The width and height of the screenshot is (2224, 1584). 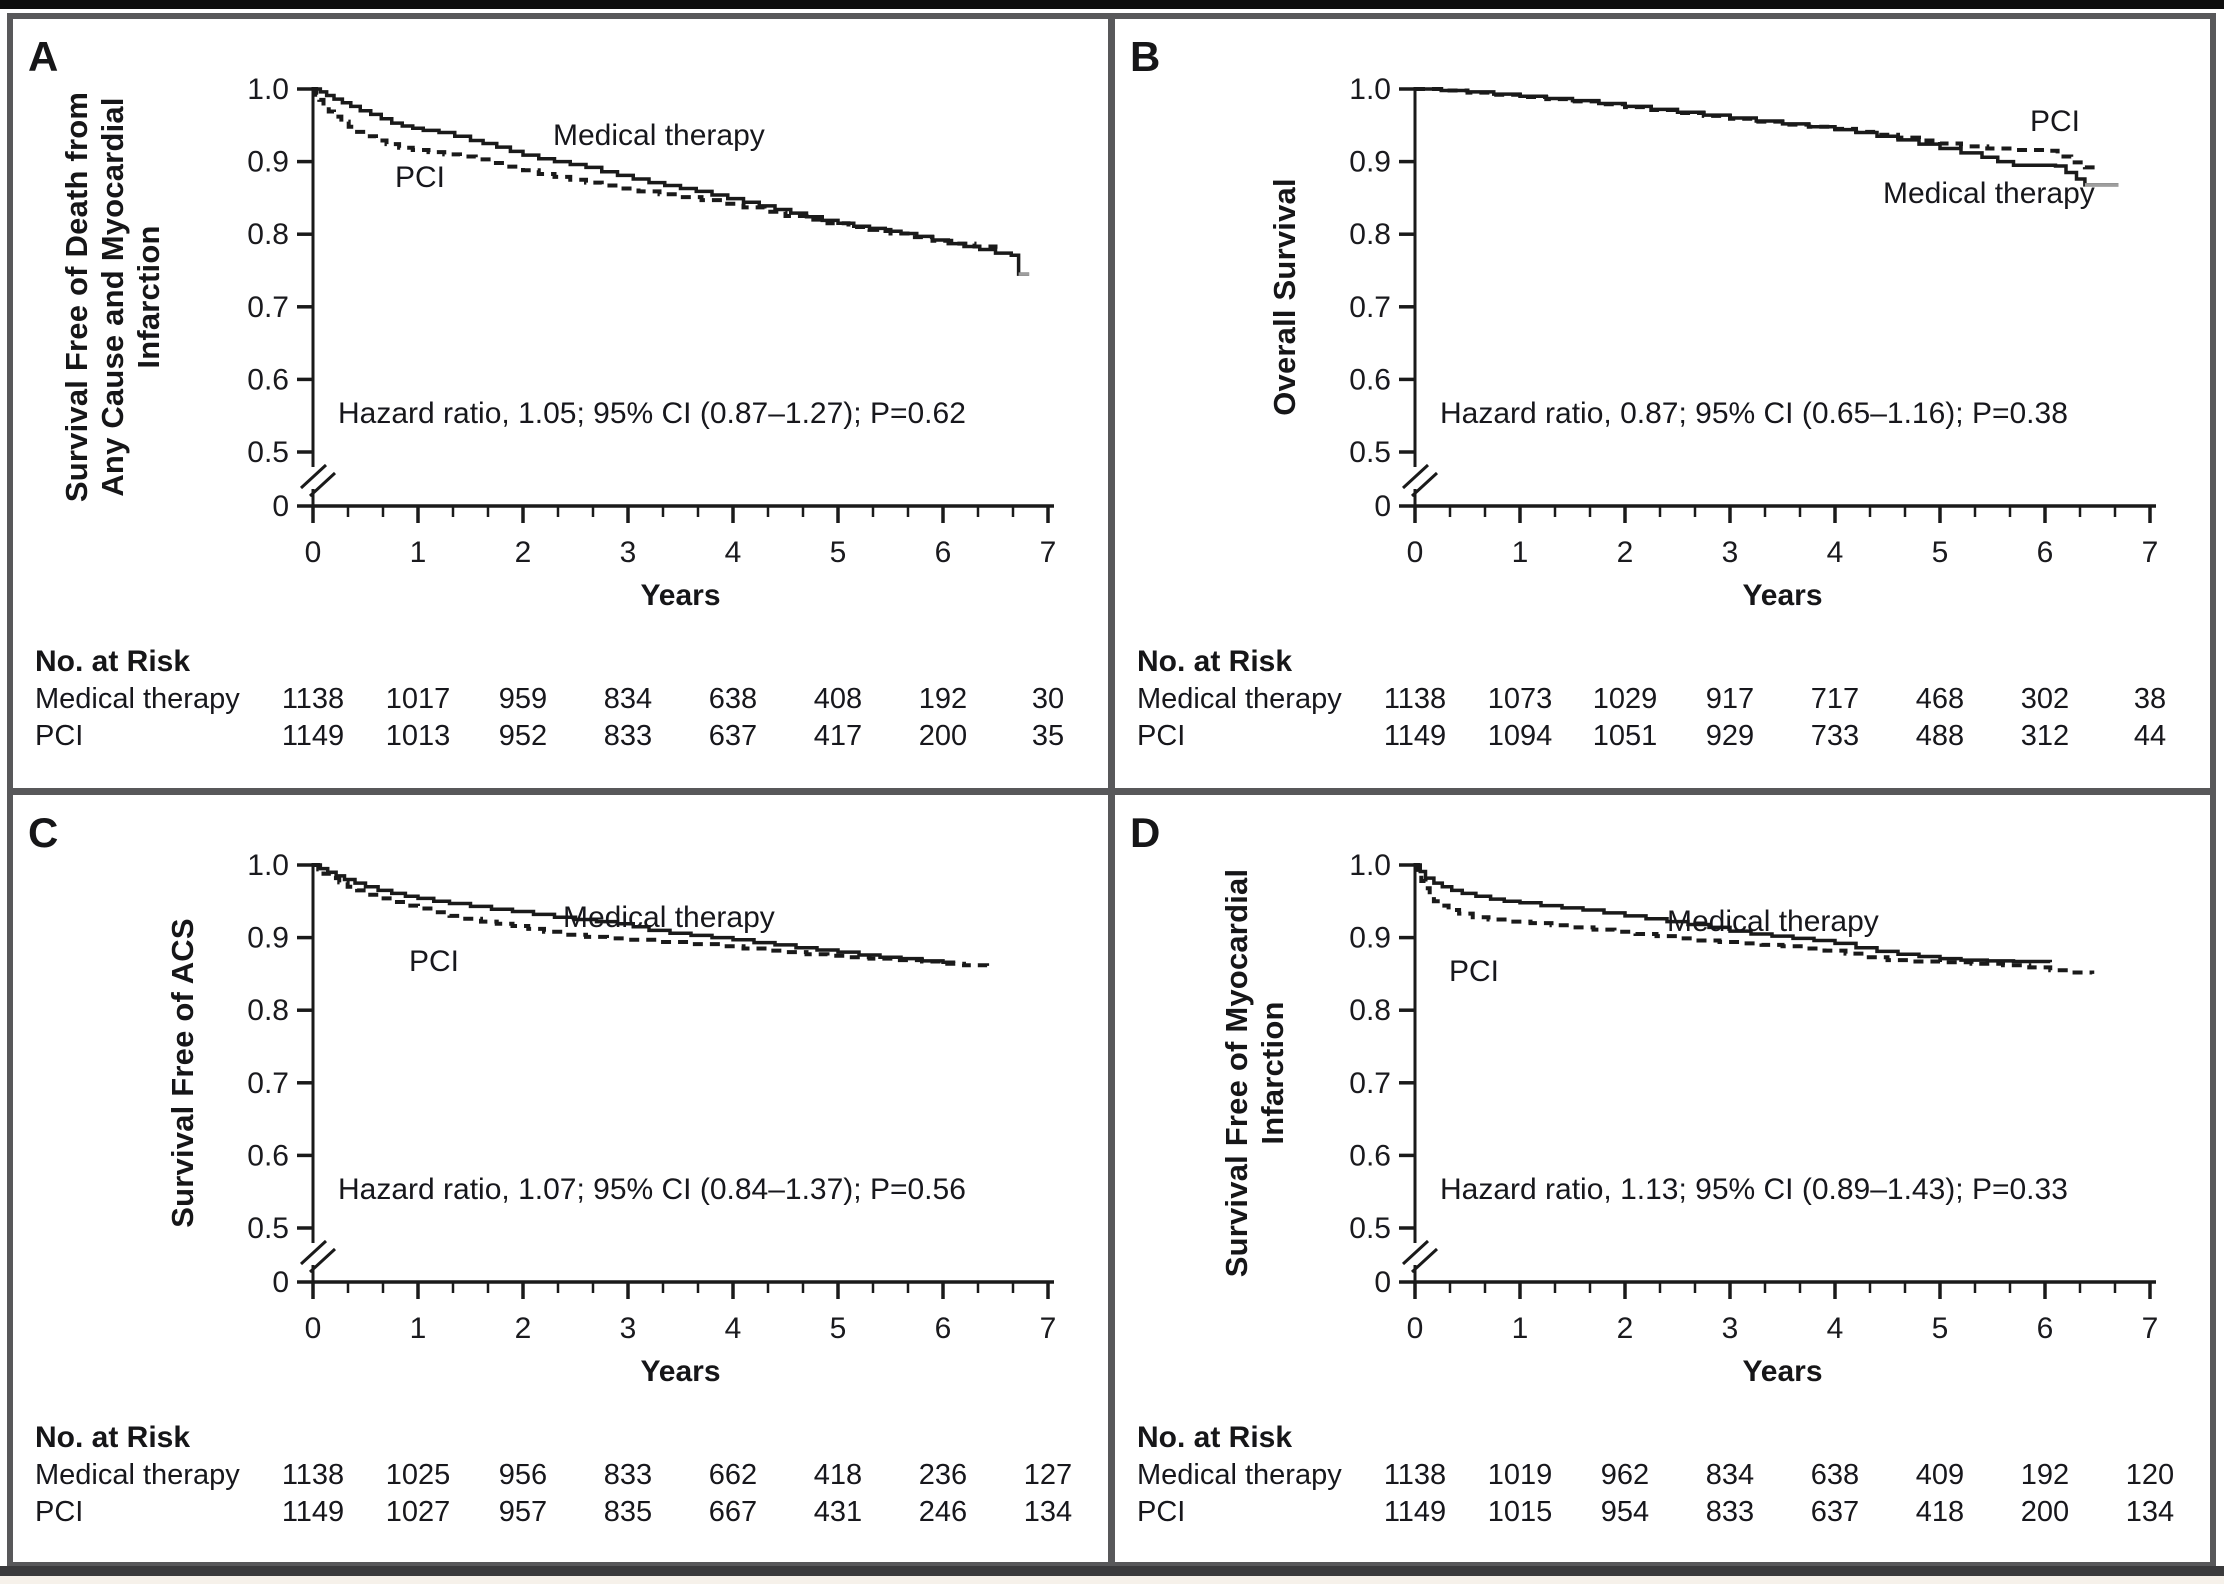 I want to click on risk-count: 1017, so click(x=418, y=699).